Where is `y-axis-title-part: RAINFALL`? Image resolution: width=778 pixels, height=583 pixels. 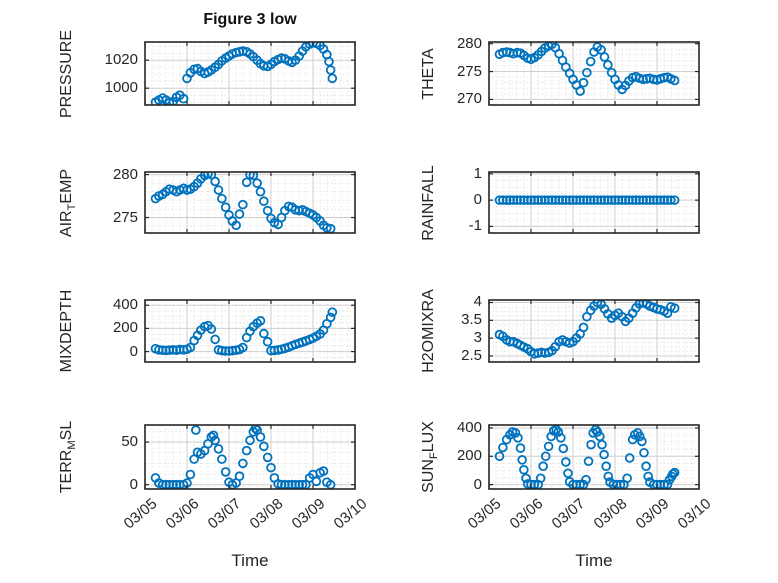 y-axis-title-part: RAINFALL is located at coordinates (428, 202).